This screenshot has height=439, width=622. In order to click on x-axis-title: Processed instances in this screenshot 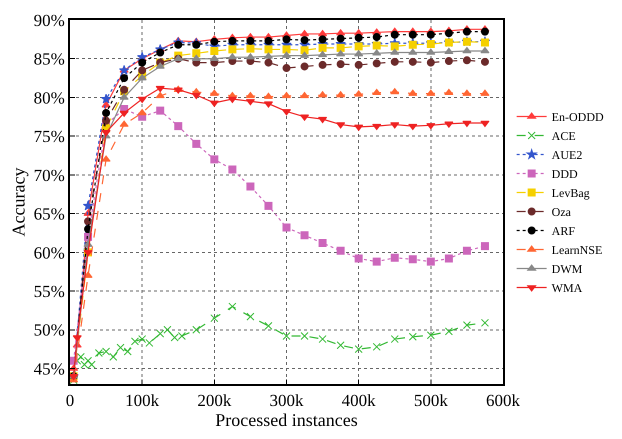, I will do `click(286, 420)`.